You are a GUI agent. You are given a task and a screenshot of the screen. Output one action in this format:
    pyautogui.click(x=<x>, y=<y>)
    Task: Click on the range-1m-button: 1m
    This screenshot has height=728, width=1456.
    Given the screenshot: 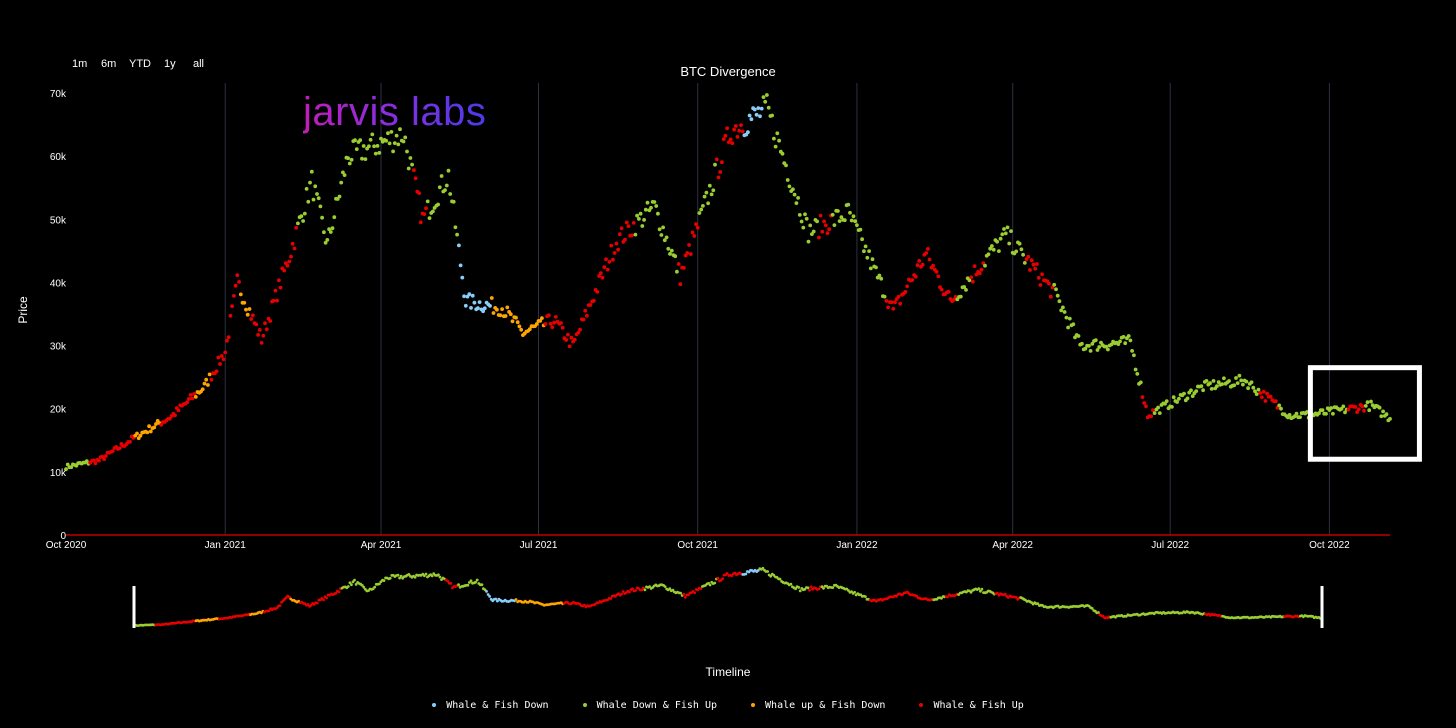 What is the action you would take?
    pyautogui.click(x=80, y=64)
    